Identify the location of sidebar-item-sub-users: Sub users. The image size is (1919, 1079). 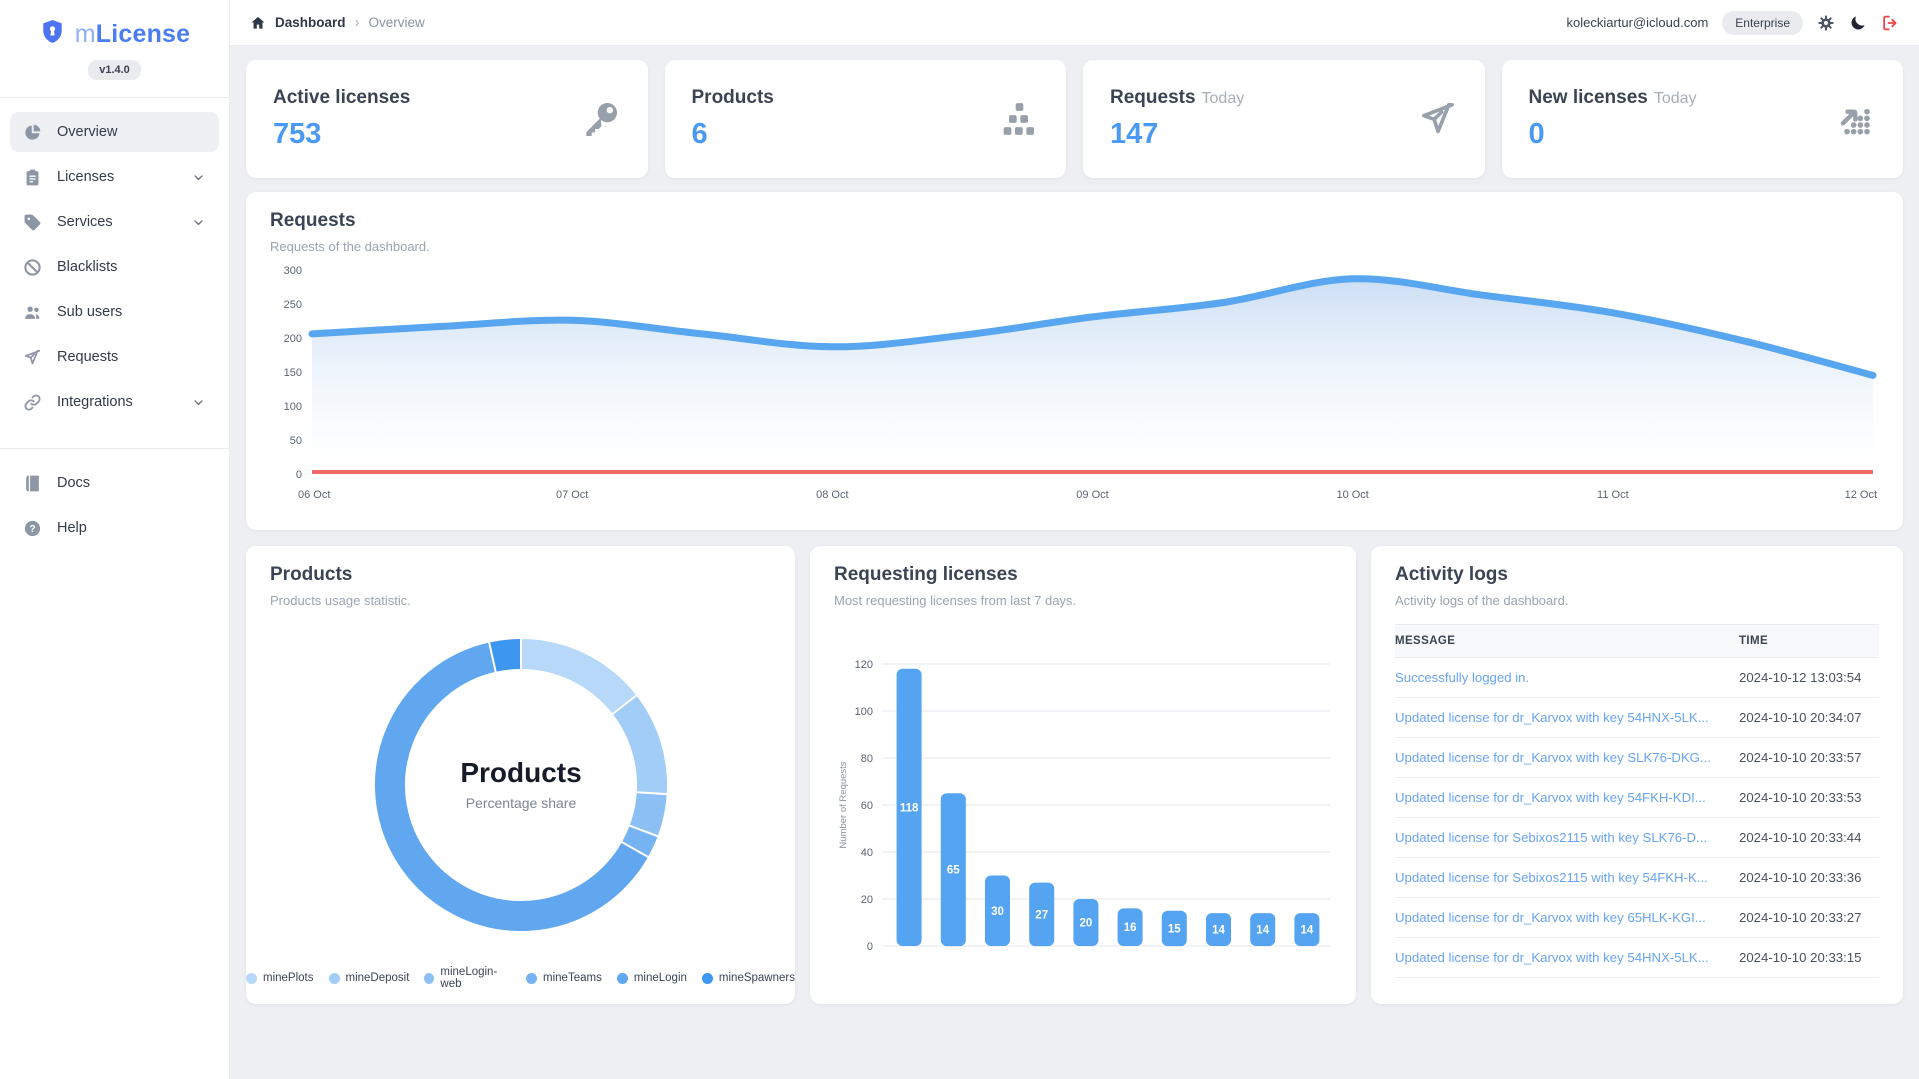
(114, 312).